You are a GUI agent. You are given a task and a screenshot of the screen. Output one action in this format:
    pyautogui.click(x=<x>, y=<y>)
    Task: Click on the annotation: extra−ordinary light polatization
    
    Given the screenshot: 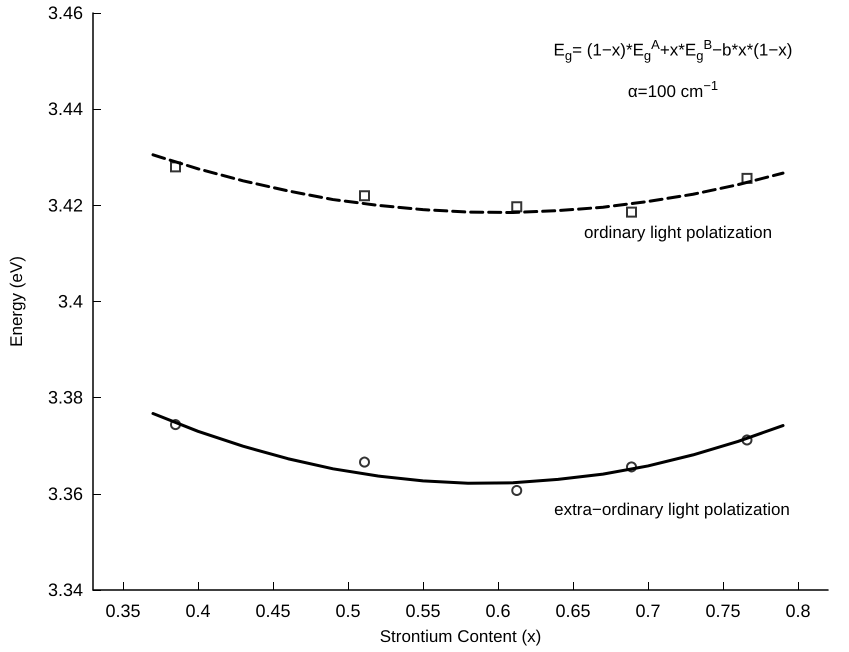 What is the action you would take?
    pyautogui.click(x=672, y=510)
    